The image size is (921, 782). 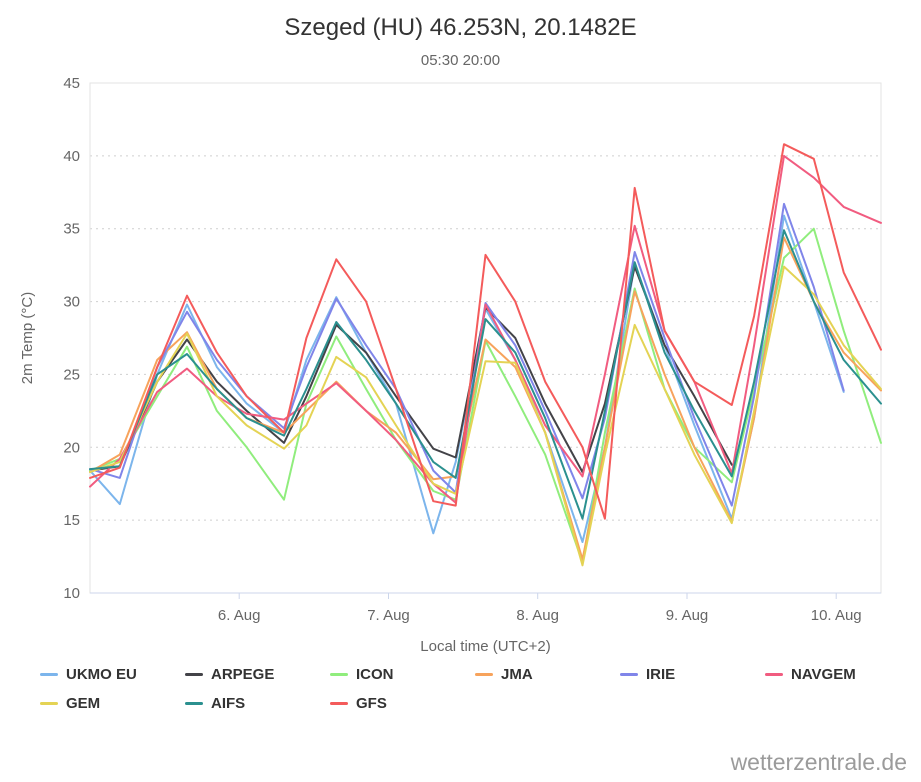 What do you see at coordinates (480, 689) in the screenshot?
I see `chart-legend: UKMO EU ARPEGE ICON JMA IRIE NAVGEM GEM AIFS GFS` at bounding box center [480, 689].